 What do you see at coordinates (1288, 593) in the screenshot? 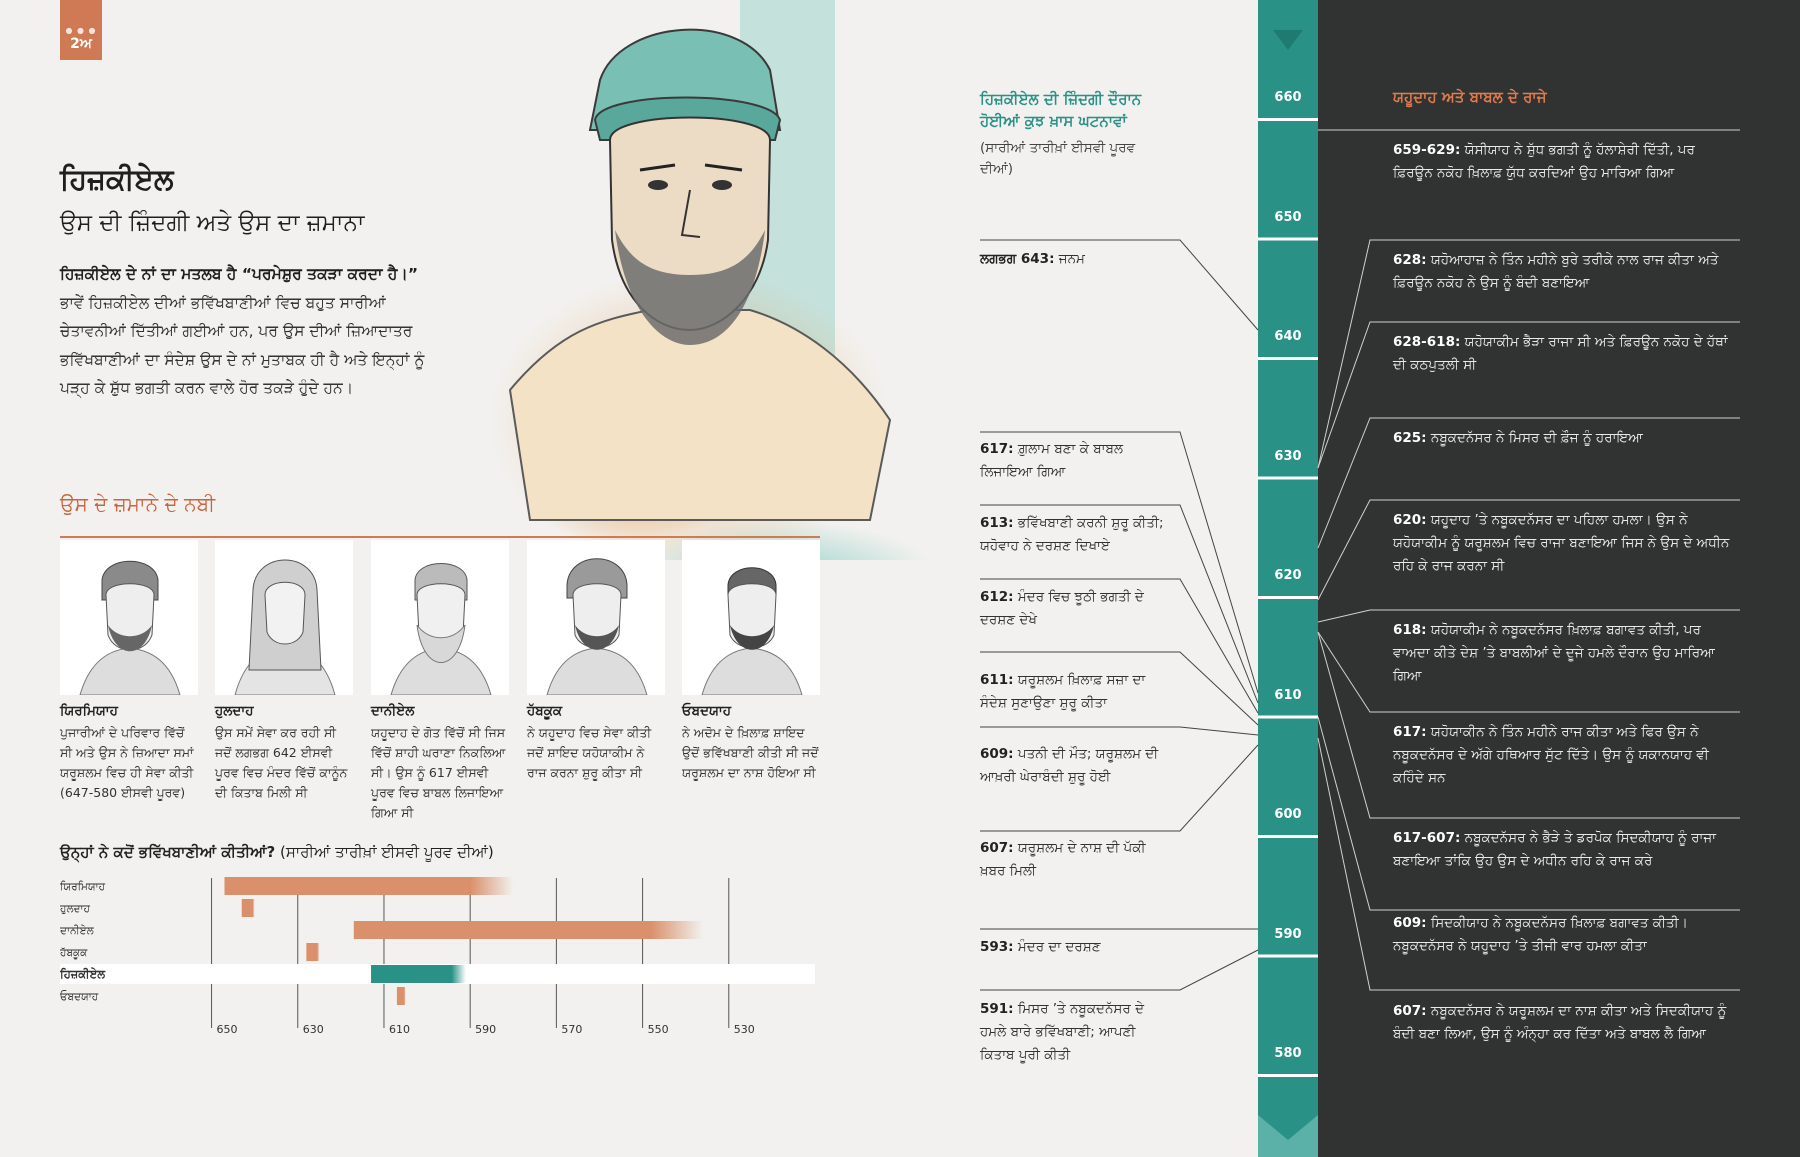
I see `ruler-graphics` at bounding box center [1288, 593].